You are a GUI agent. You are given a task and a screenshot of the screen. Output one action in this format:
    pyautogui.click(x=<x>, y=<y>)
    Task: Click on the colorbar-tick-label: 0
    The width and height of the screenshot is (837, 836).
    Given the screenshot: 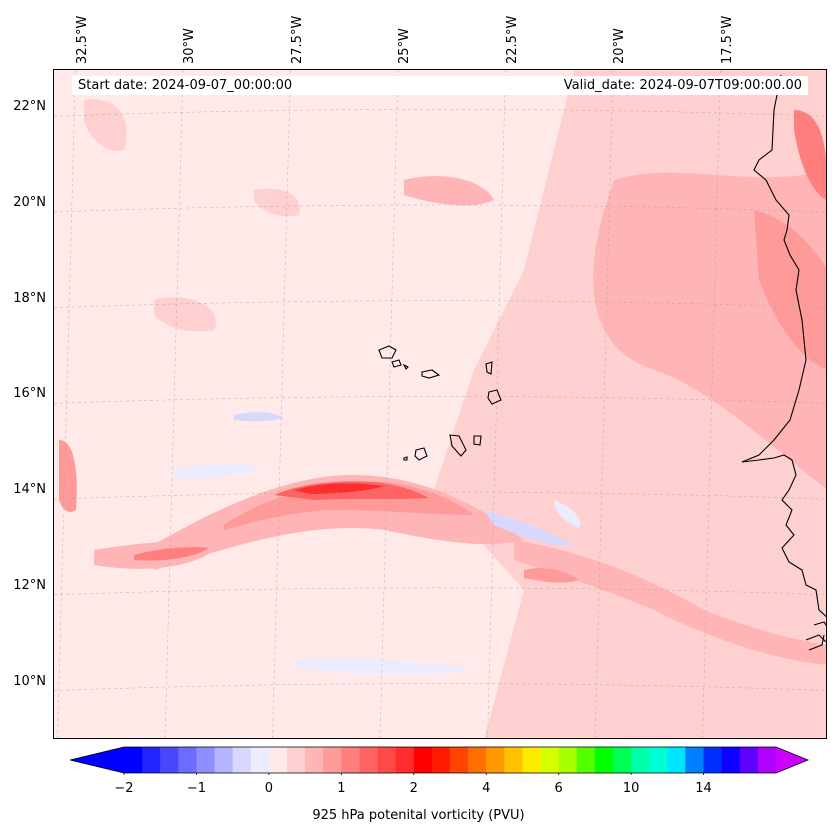 What is the action you would take?
    pyautogui.click(x=269, y=788)
    